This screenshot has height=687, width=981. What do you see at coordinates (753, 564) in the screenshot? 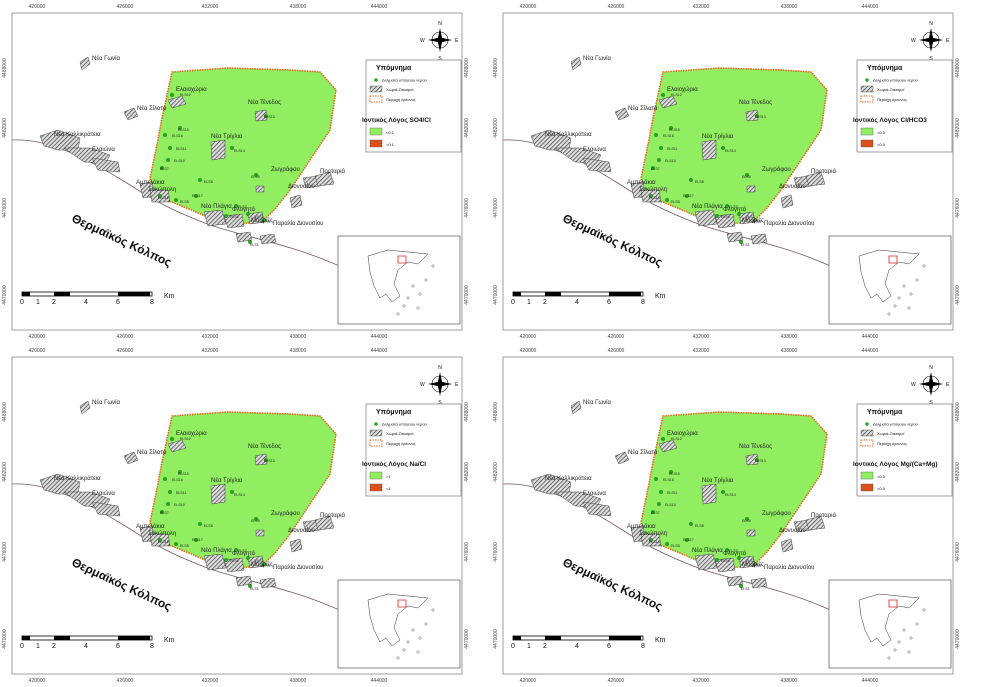
I see `place-label: Μουριές` at bounding box center [753, 564].